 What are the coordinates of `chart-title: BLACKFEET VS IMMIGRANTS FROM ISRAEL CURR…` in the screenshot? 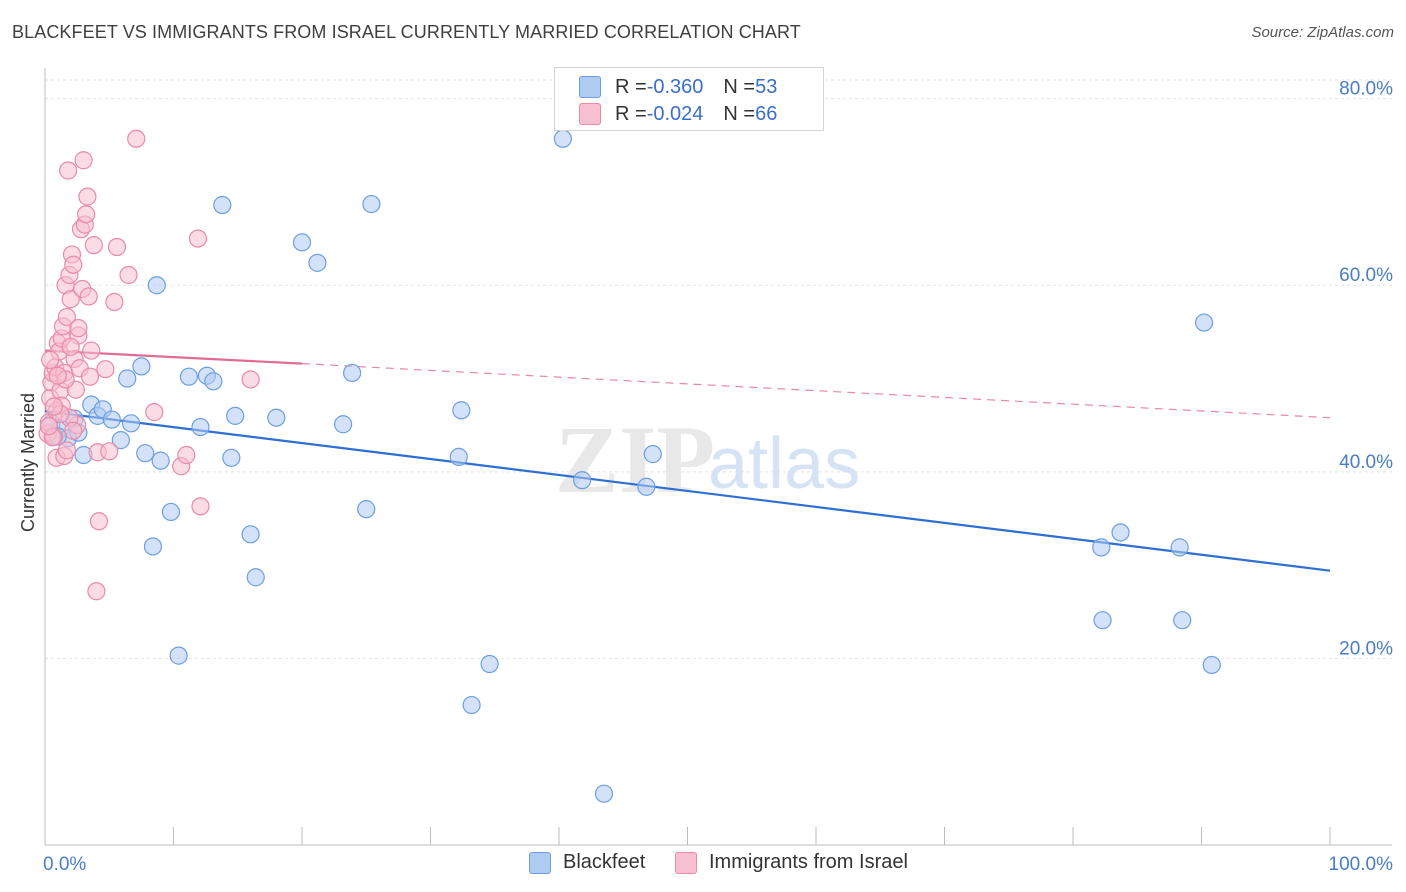 It's located at (406, 32).